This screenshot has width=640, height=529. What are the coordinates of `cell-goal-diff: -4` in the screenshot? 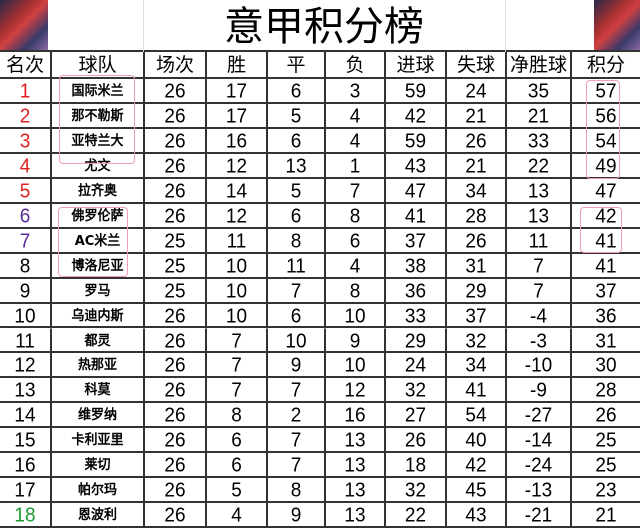 It's located at (537, 314).